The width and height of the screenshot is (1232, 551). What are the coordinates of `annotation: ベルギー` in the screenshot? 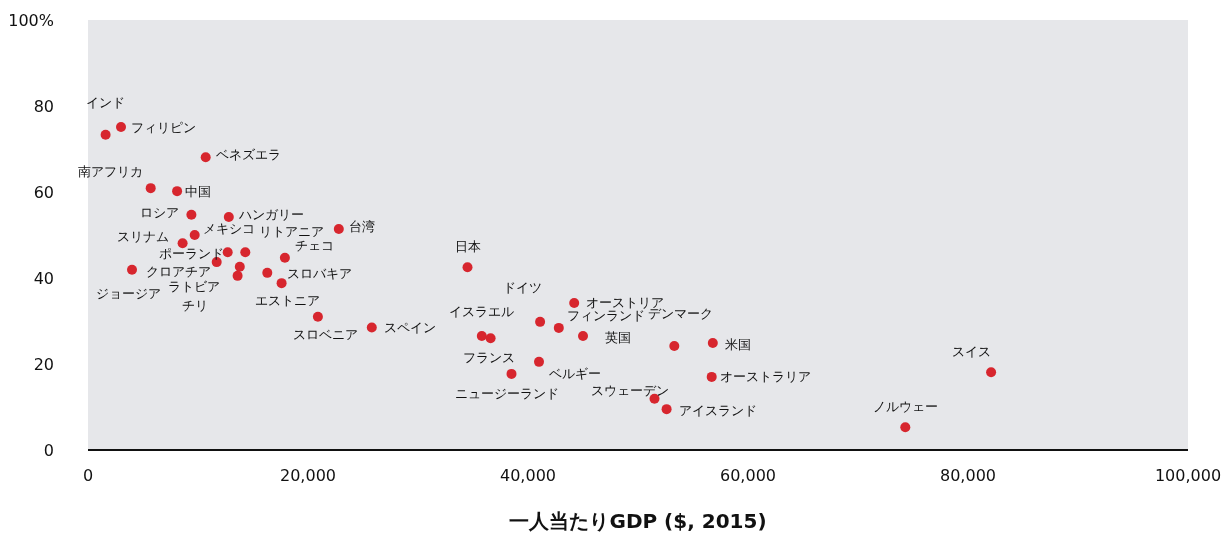 It's located at (575, 373).